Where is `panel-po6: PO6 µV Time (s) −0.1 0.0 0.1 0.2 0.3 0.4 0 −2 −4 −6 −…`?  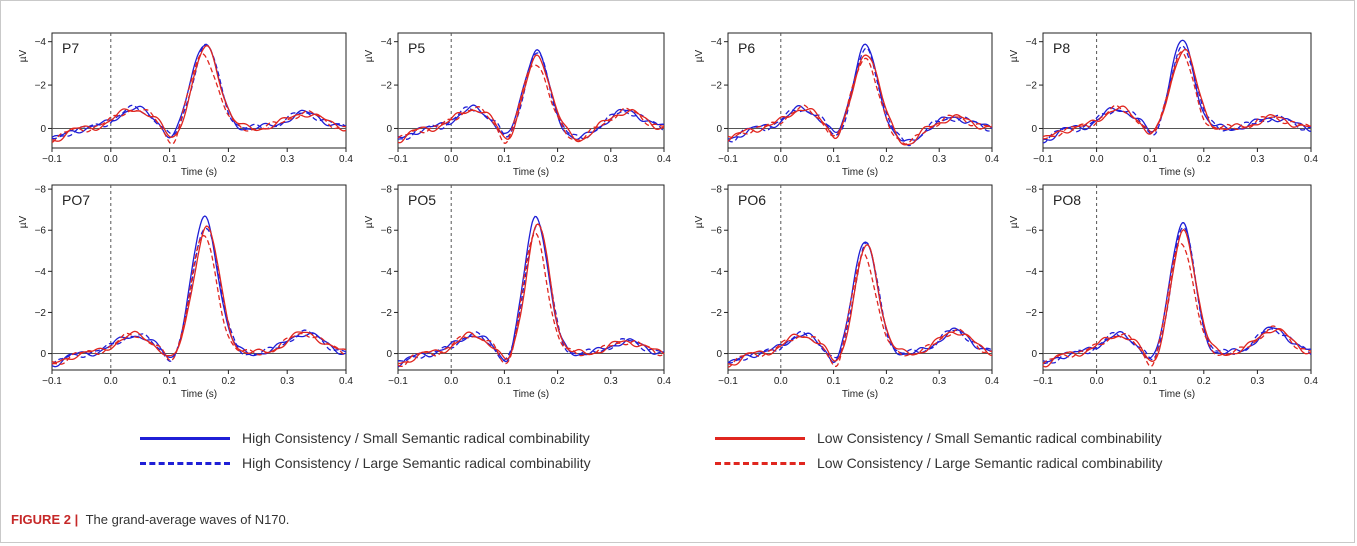 panel-po6: PO6 µV Time (s) −0.1 0.0 0.1 0.2 0.3 0.4 0 −2 −4 −6 −… is located at coordinates (846, 292).